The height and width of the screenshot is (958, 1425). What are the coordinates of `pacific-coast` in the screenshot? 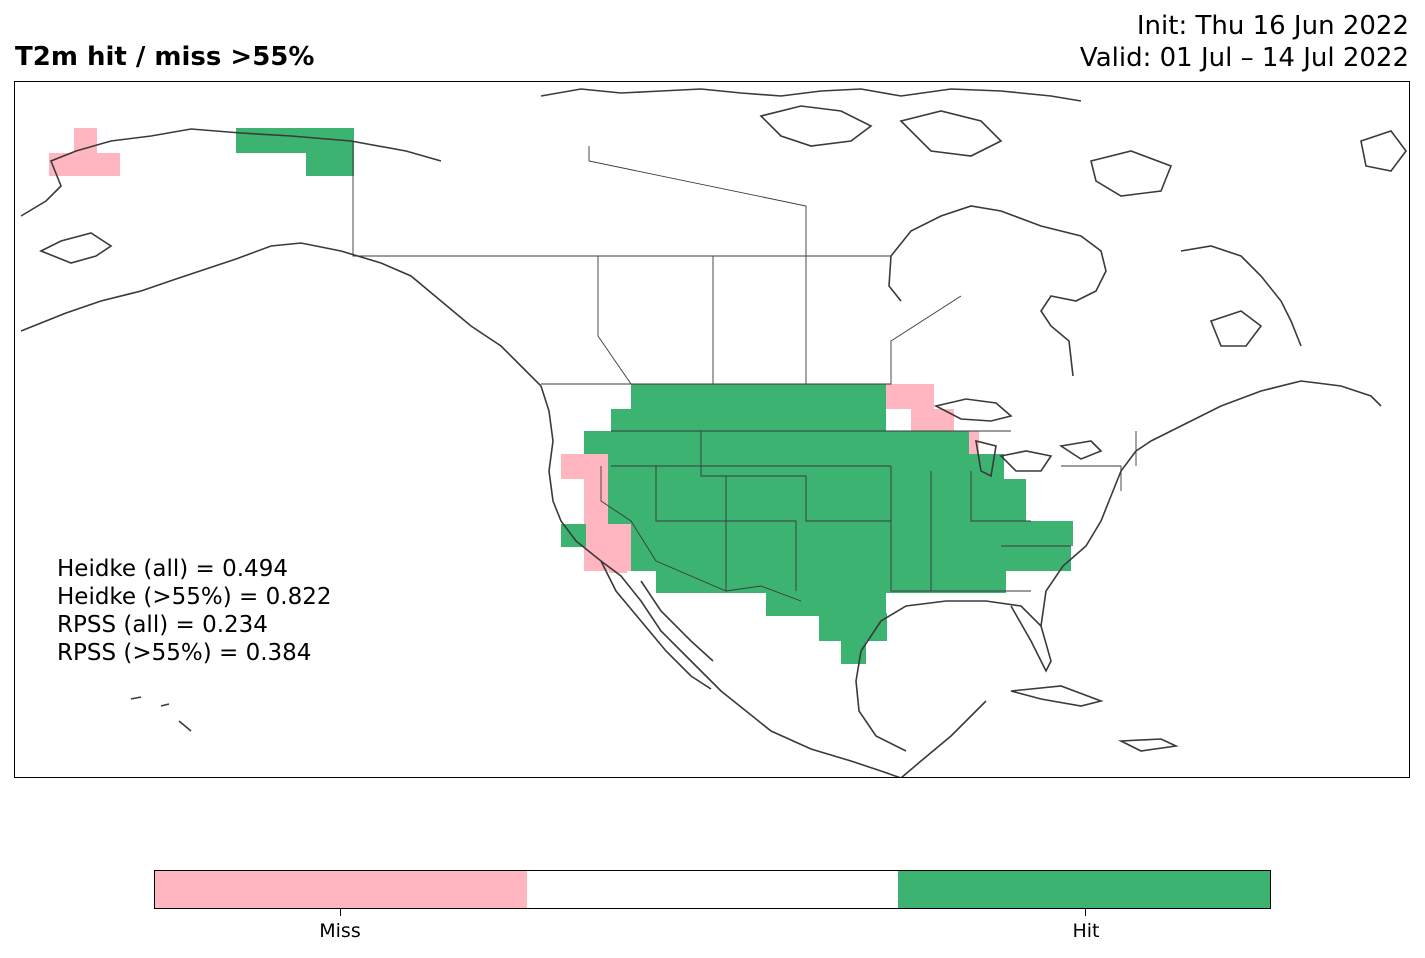 It's located at (720, 581).